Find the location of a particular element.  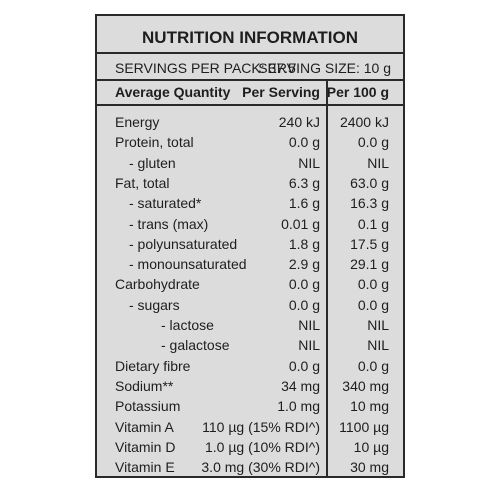

nutrient-name: Sodium** is located at coordinates (144, 385).